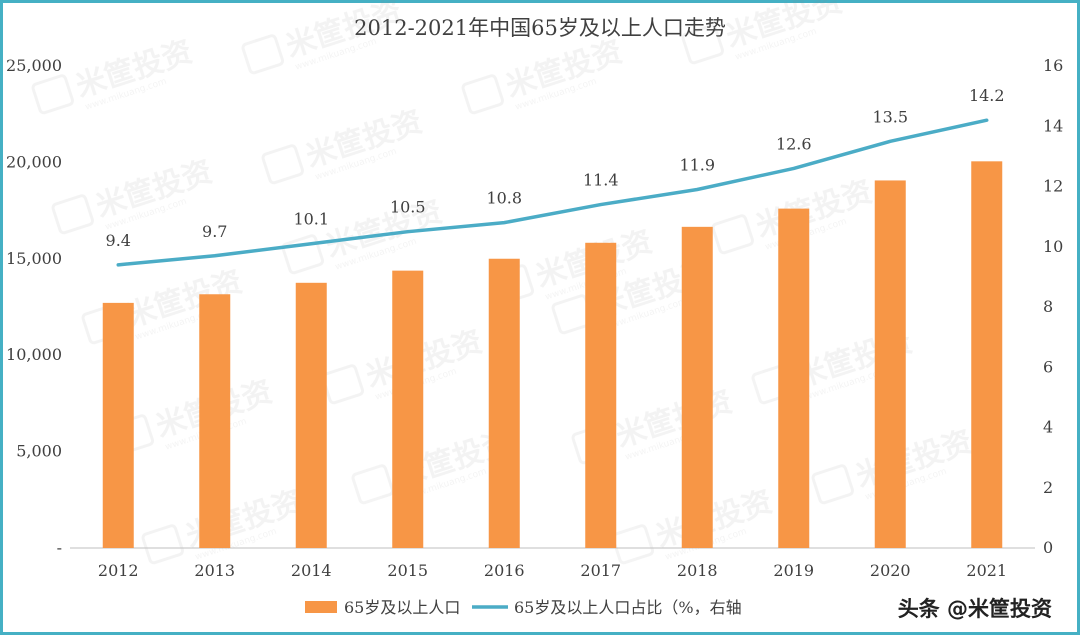  What do you see at coordinates (1048, 306) in the screenshot?
I see `y-right-tick-label: 8` at bounding box center [1048, 306].